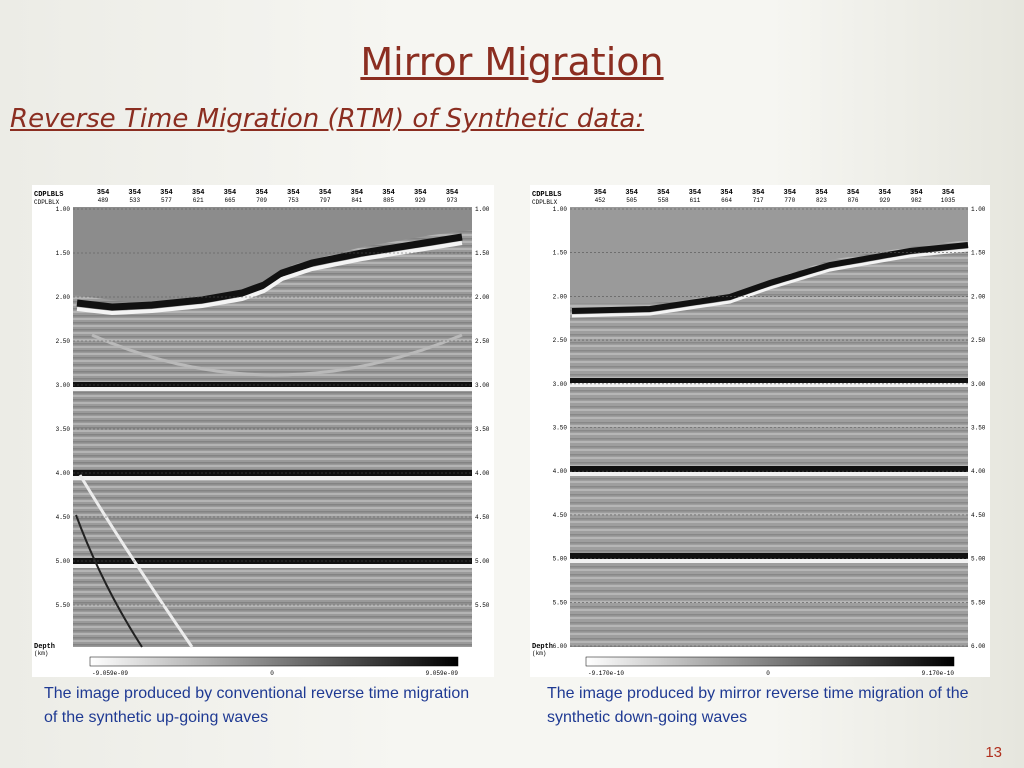  I want to click on left-depth-label: Depth, so click(44, 647).